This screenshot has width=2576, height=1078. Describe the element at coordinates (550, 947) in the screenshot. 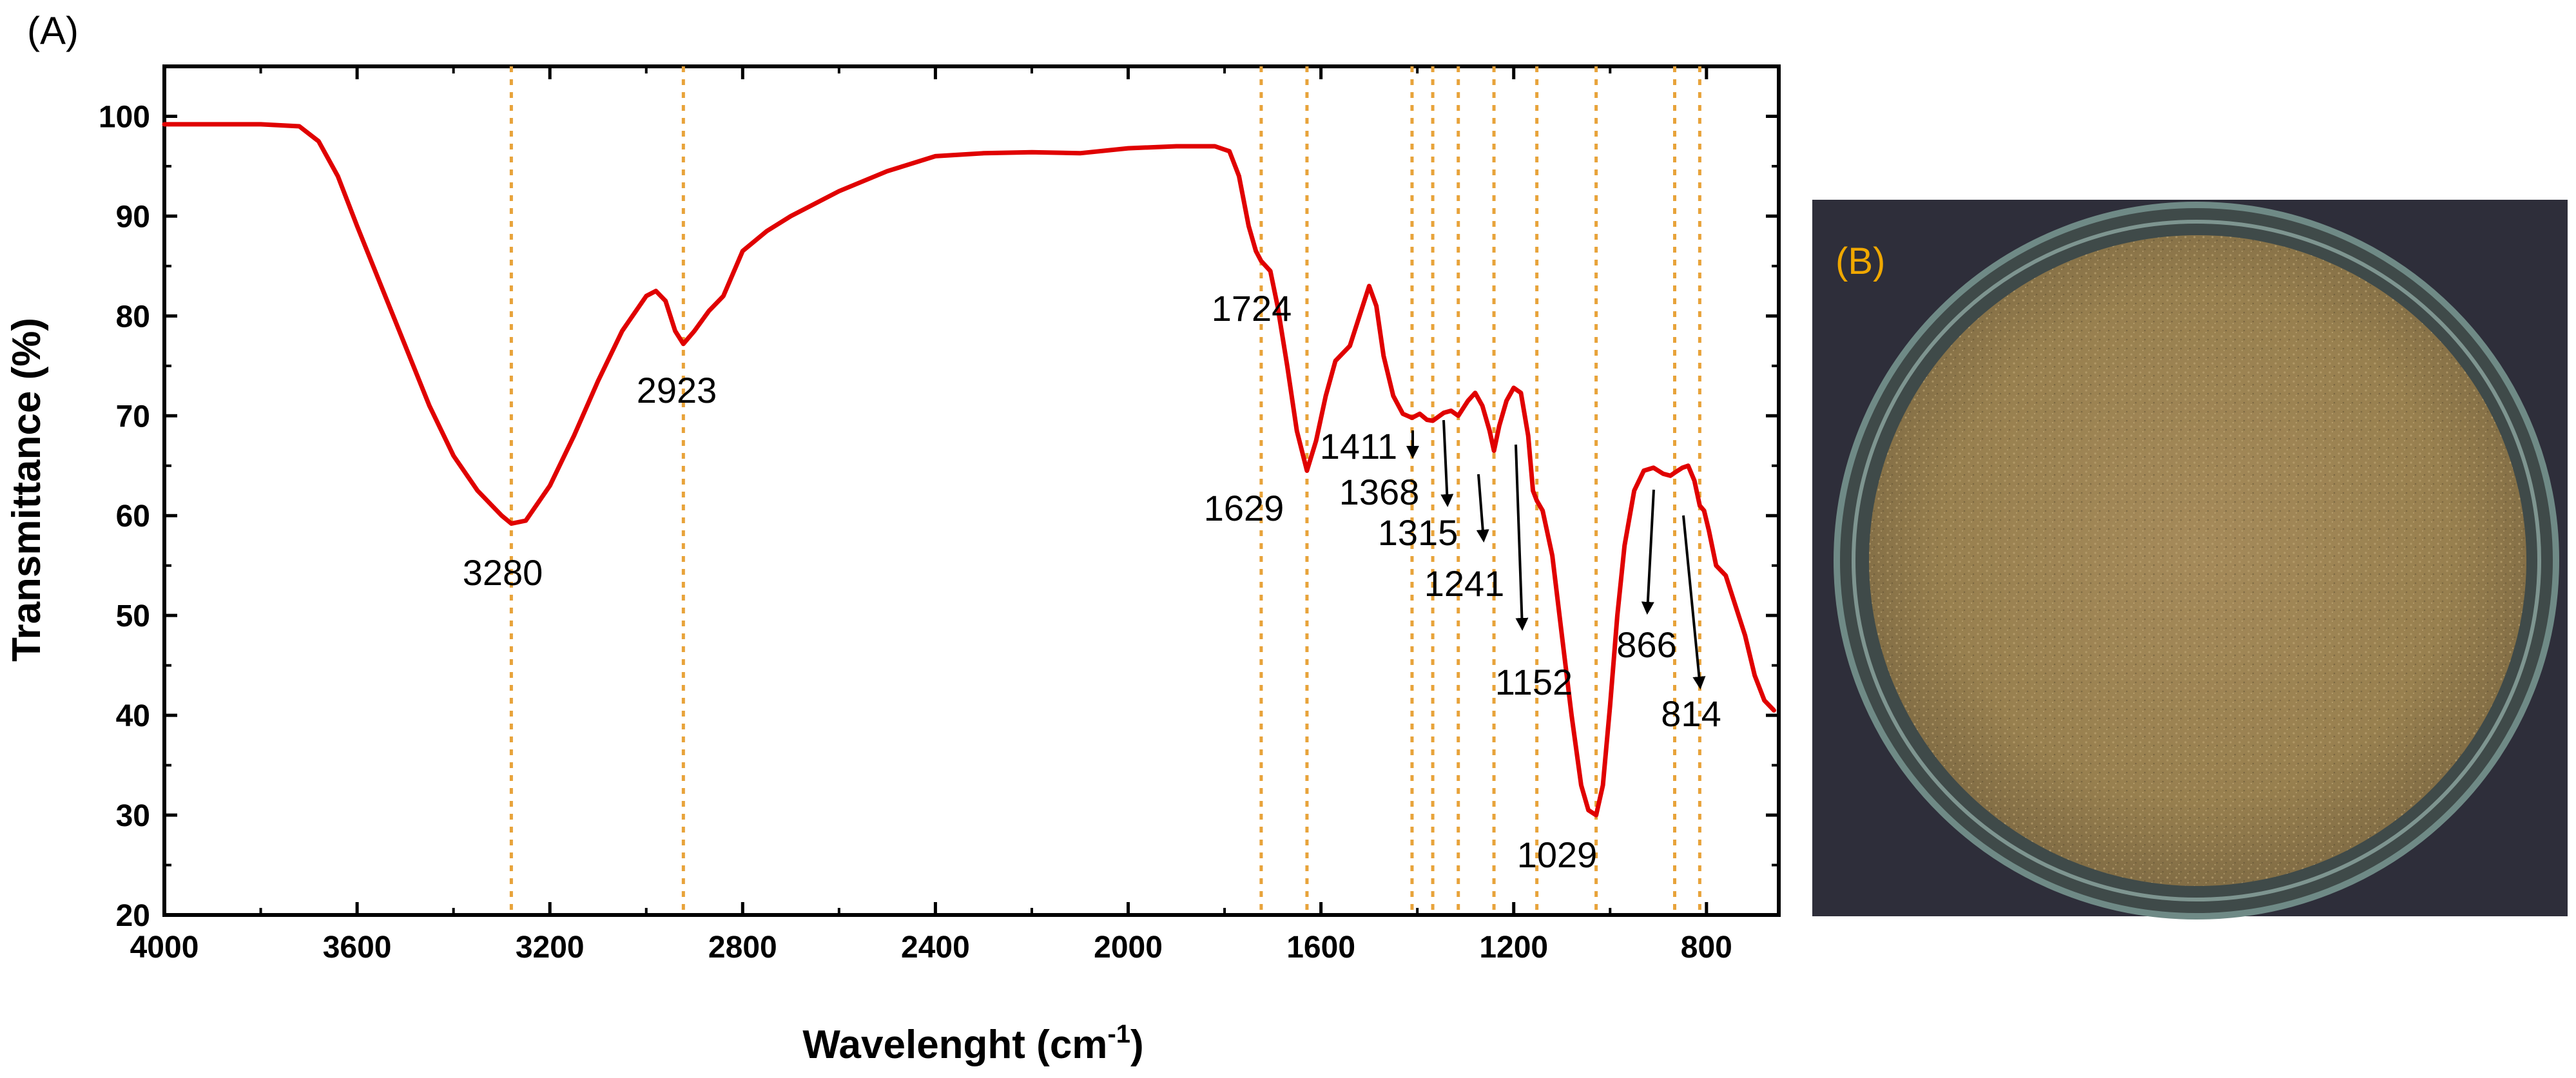

I see `x-tick-label: 3200` at that location.